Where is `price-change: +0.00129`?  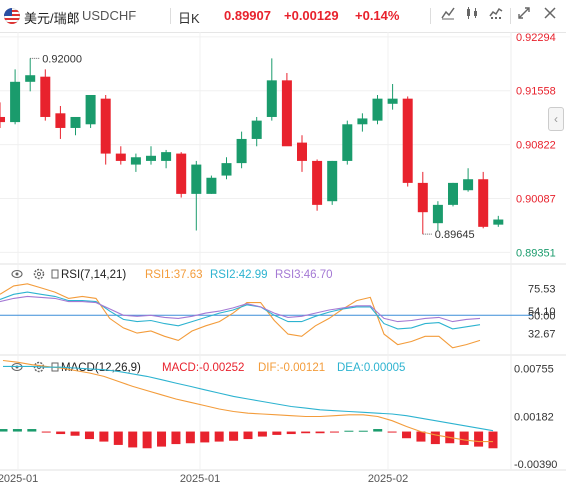
price-change: +0.00129 is located at coordinates (311, 15).